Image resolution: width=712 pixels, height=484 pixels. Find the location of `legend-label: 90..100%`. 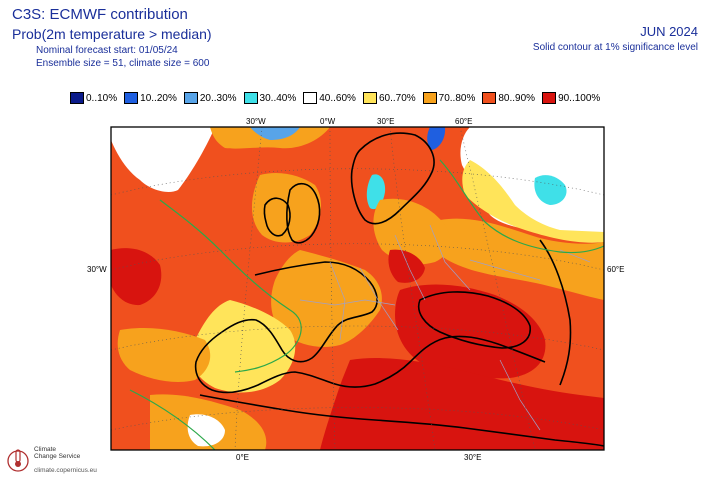

legend-label: 90..100% is located at coordinates (579, 98).